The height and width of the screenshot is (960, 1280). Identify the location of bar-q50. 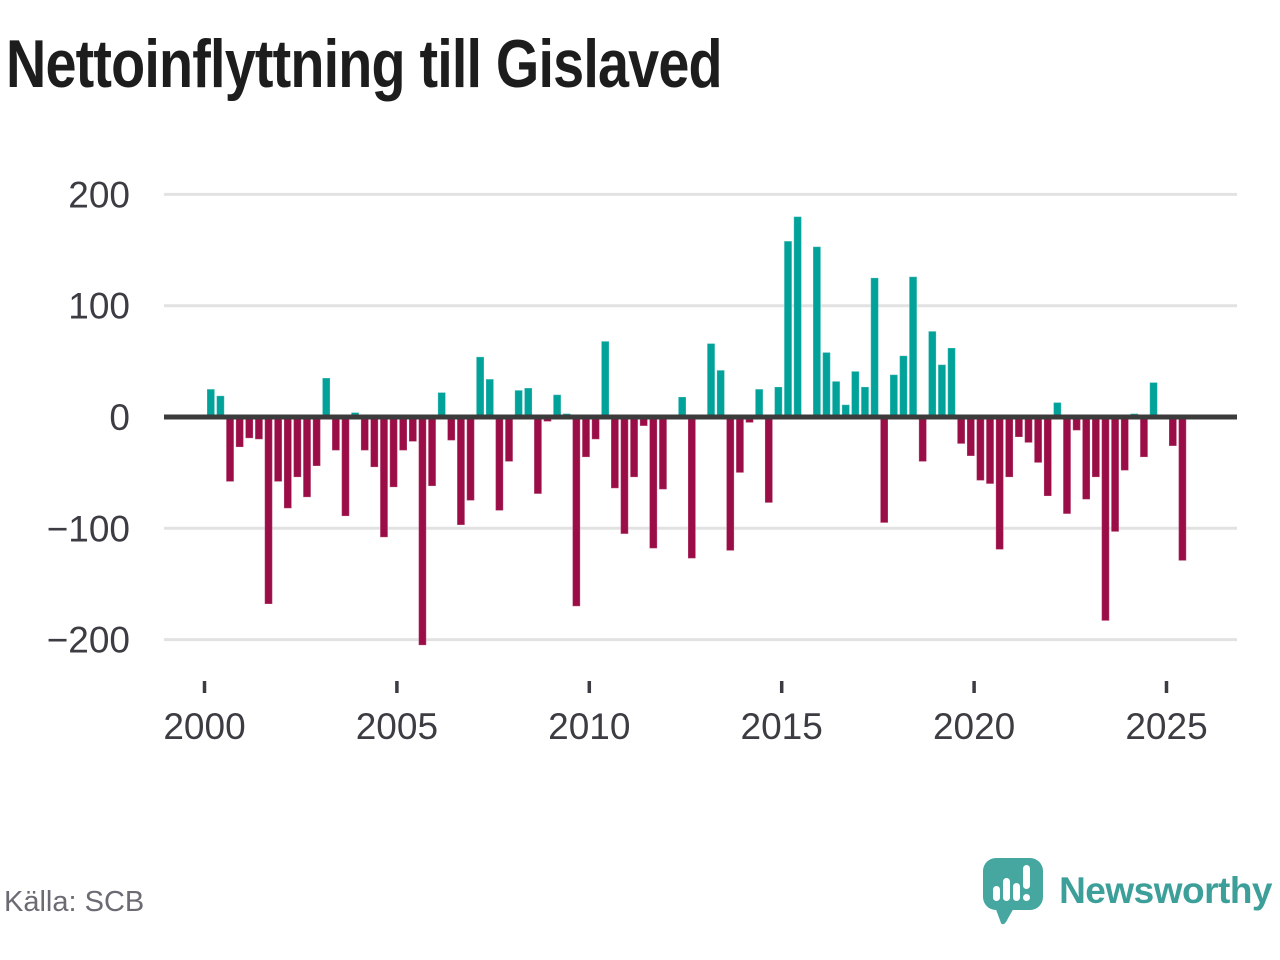
(692, 487).